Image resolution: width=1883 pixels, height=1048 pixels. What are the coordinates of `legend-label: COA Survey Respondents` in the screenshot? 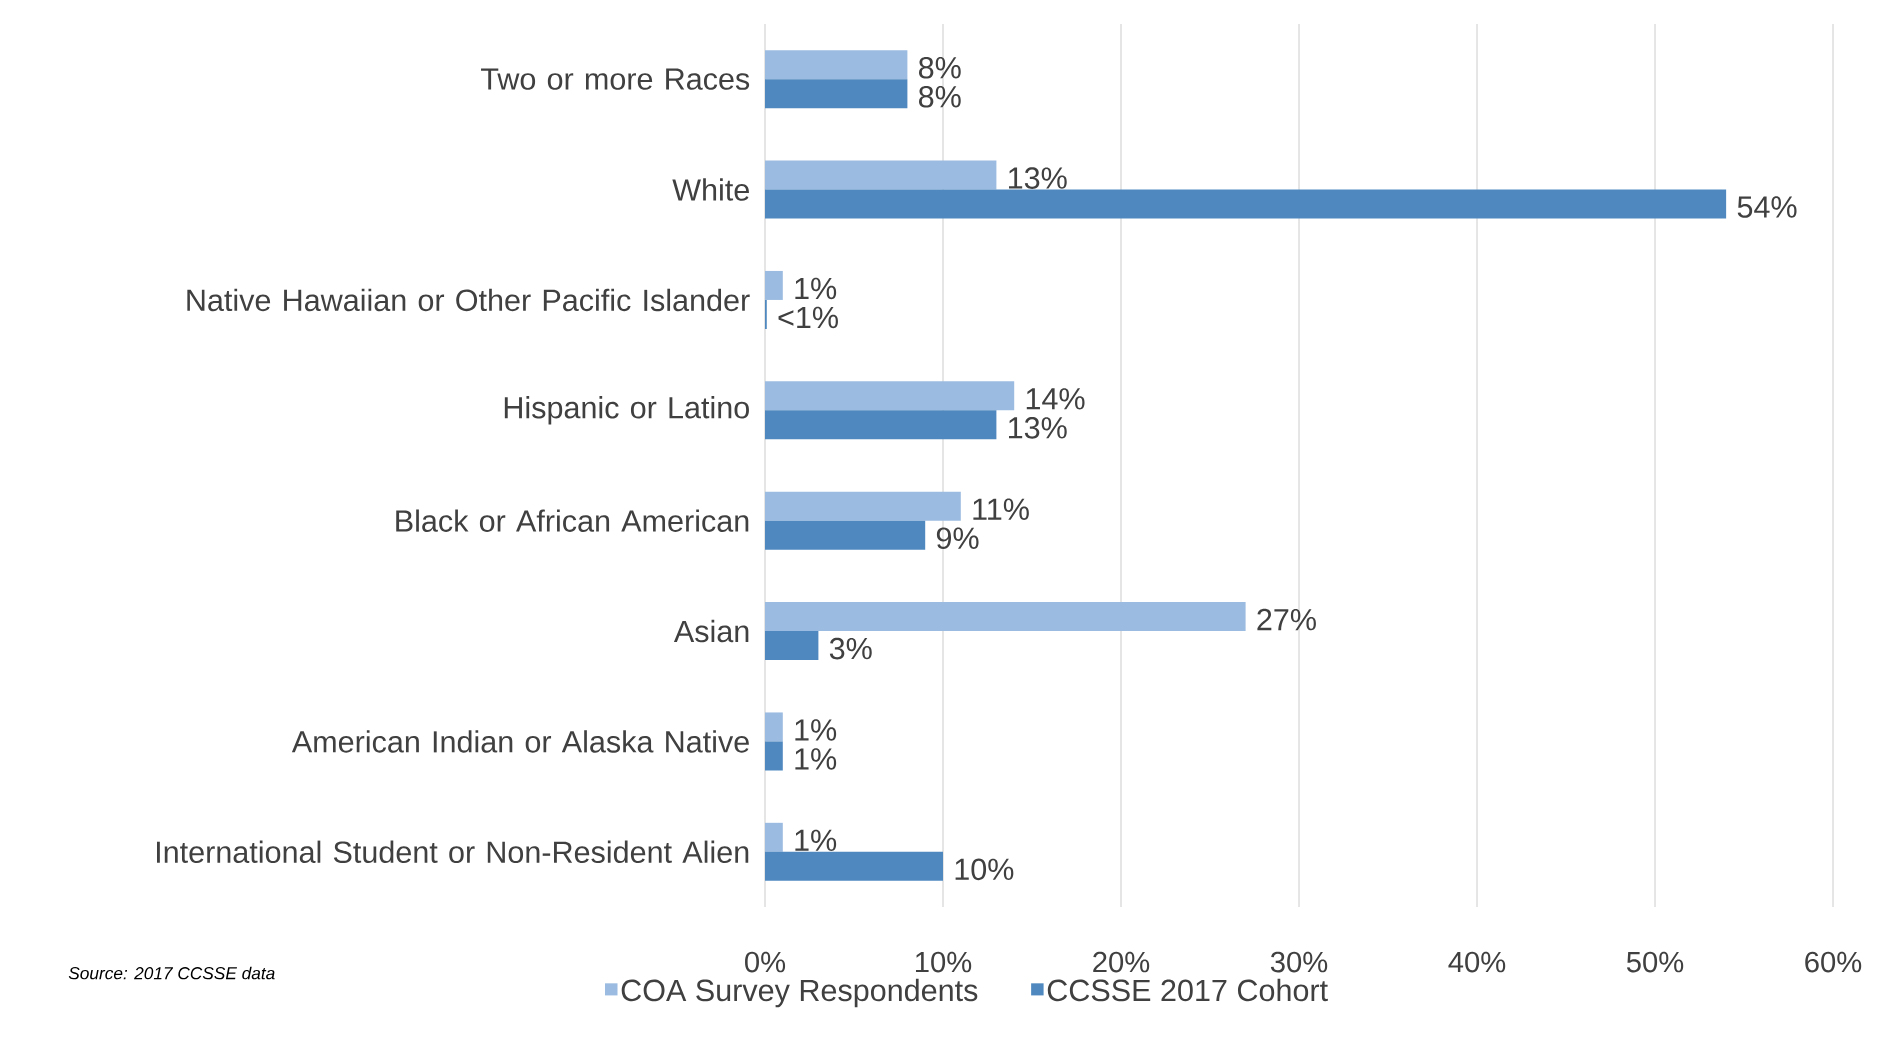 It's located at (799, 993).